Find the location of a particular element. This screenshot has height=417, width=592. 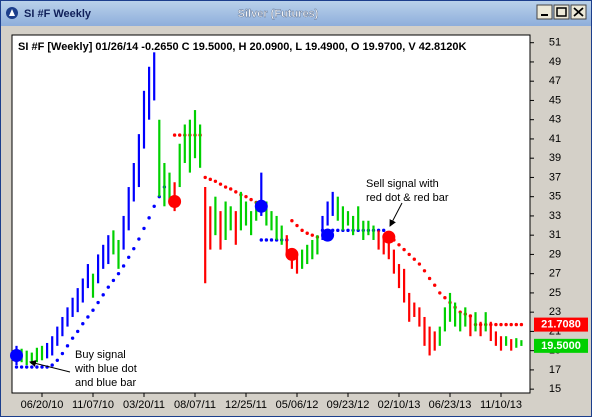

buy-arrow is located at coordinates (50, 366).